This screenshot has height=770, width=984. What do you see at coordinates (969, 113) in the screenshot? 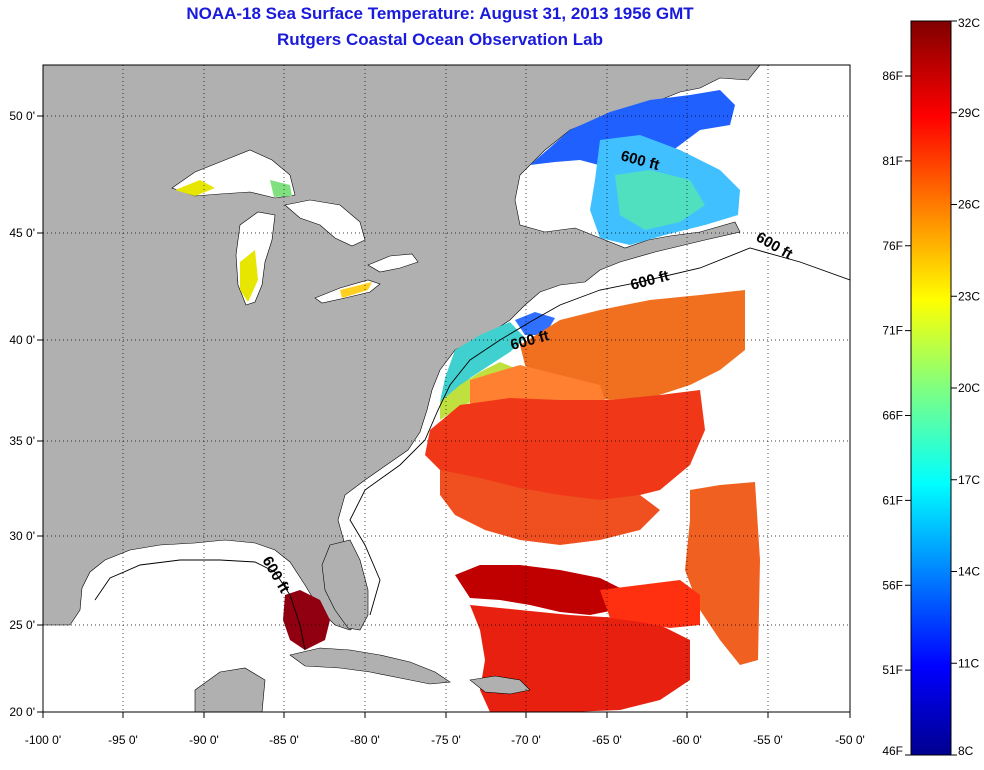
I see `colorbar-celsius-label: 29C` at bounding box center [969, 113].